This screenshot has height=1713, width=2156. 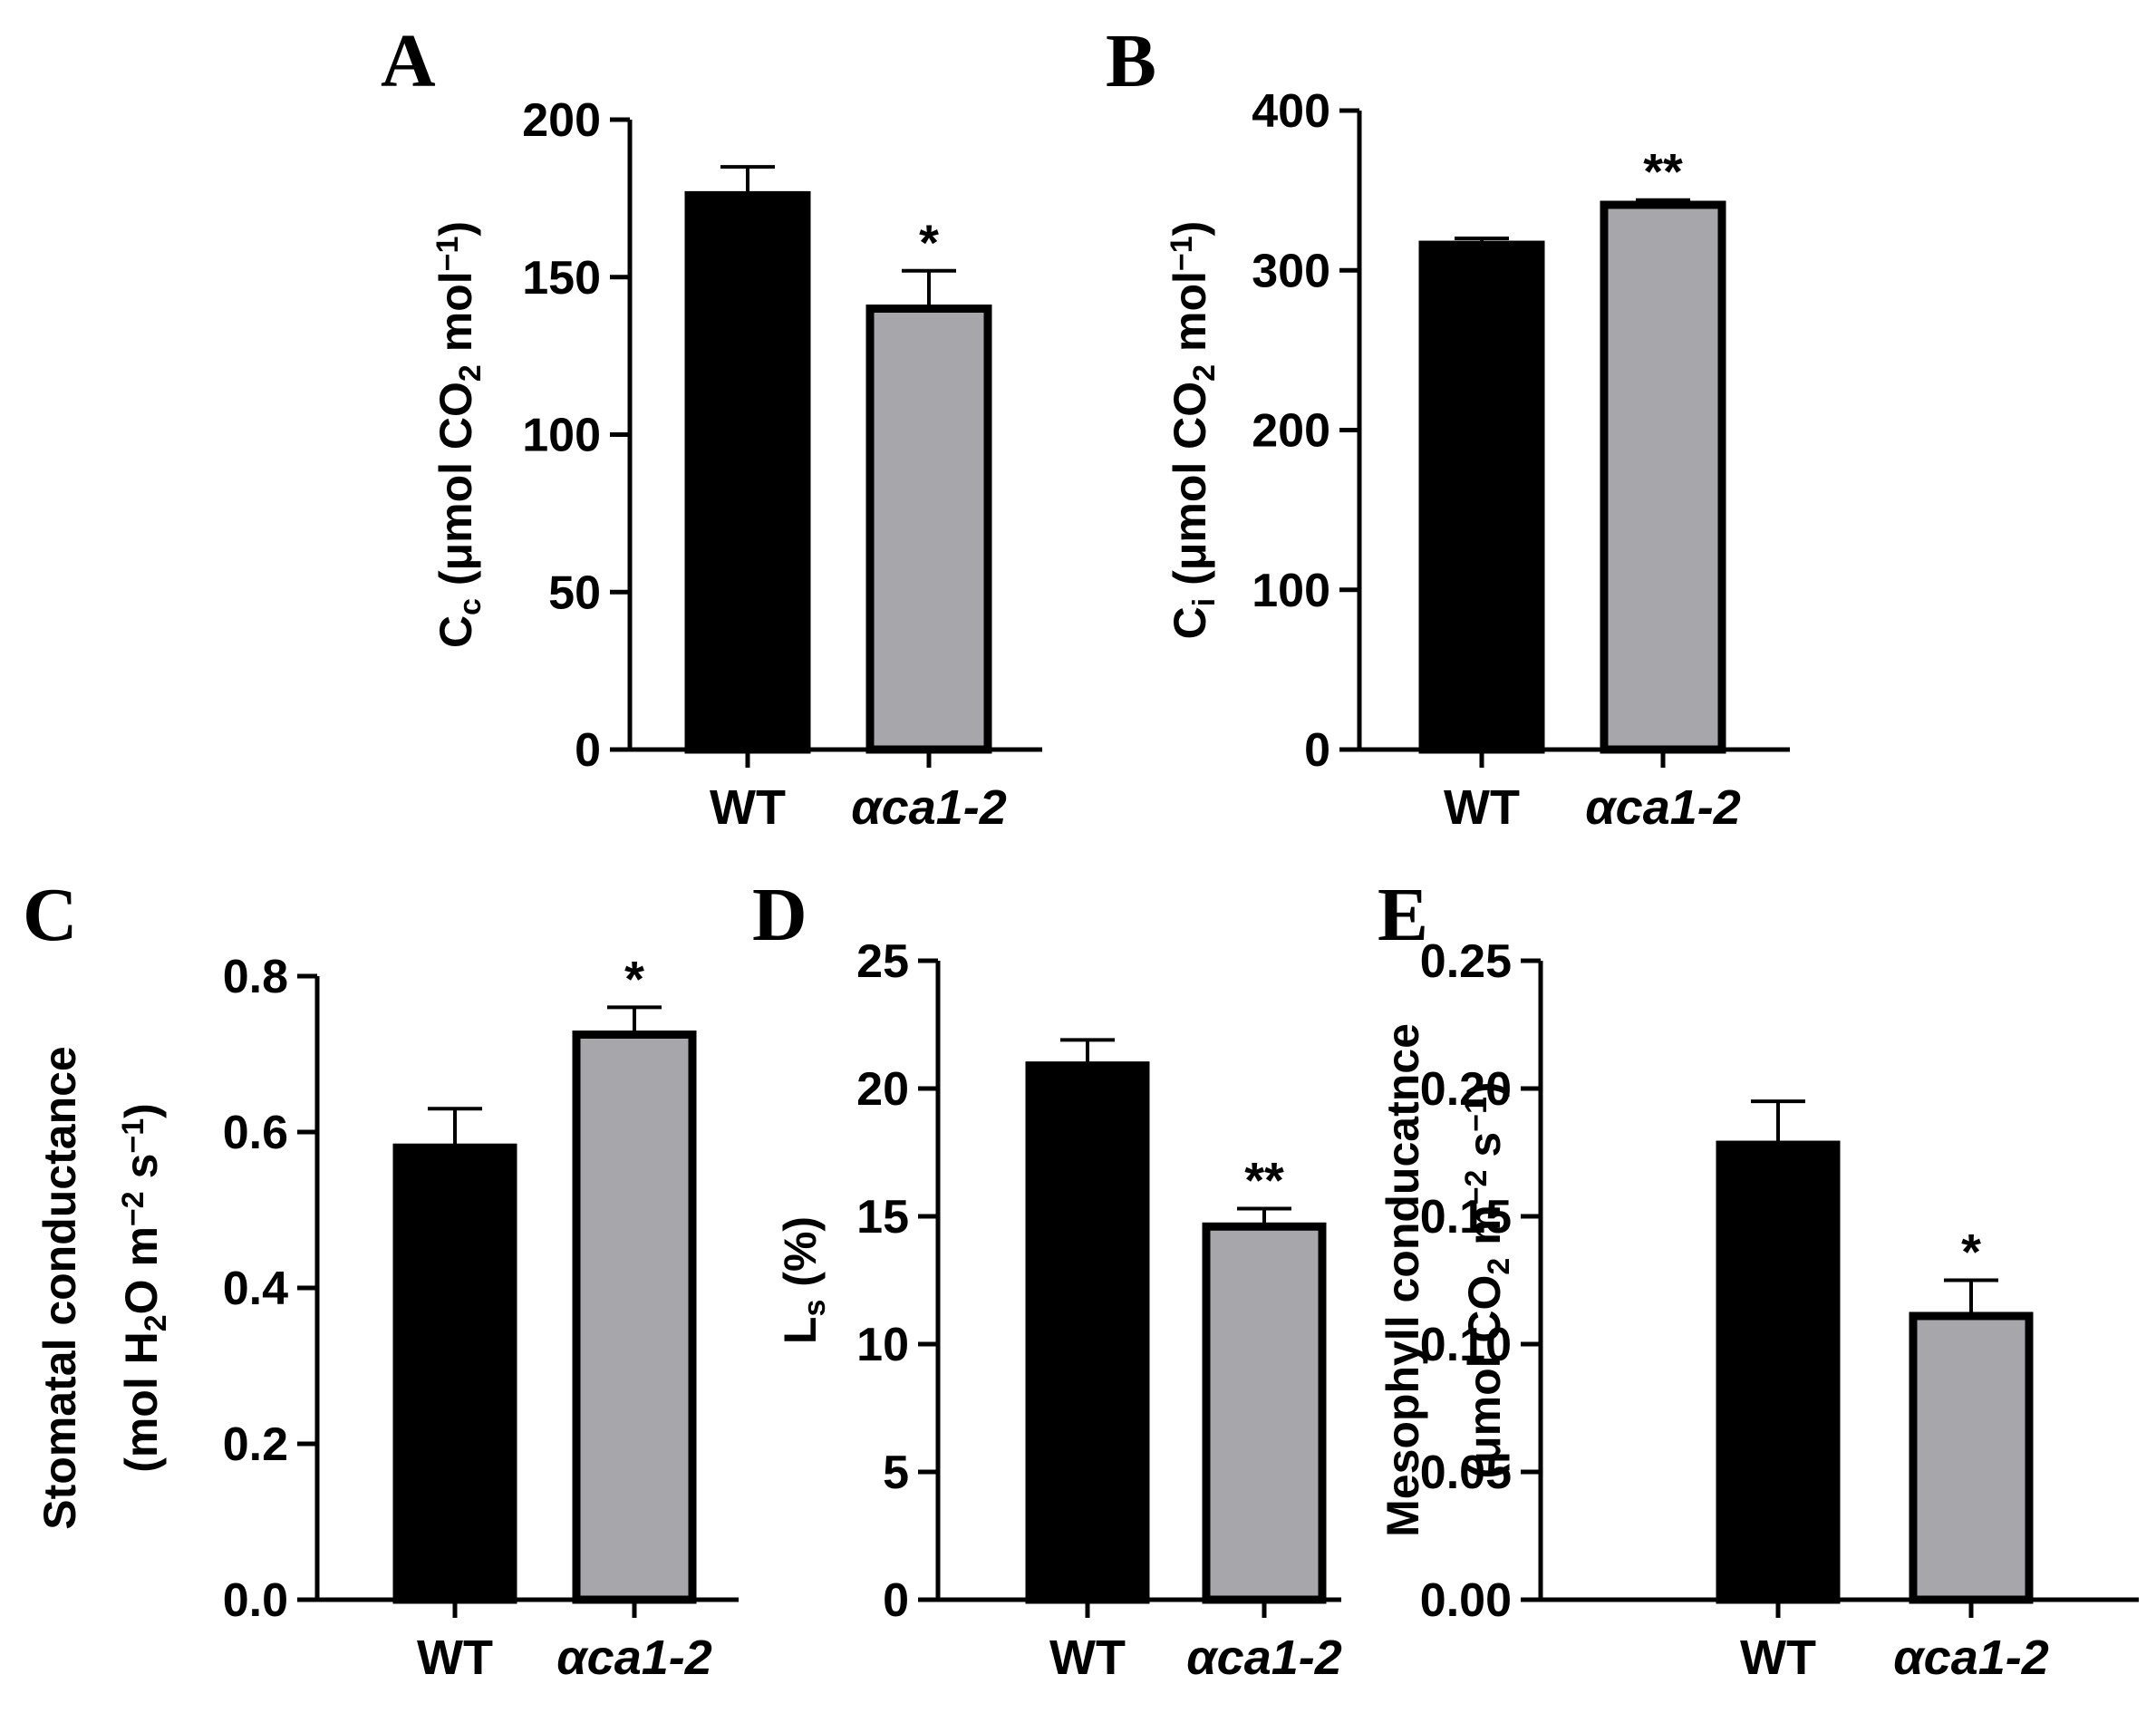 I want to click on y-axis-label: Ci (μmol CO2 mol−1), so click(x=1193, y=430).